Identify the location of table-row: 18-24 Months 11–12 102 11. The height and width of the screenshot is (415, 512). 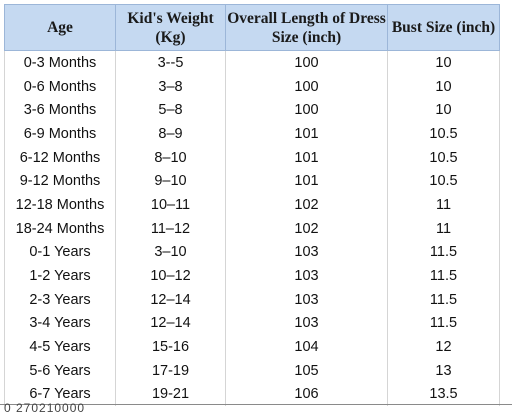
(252, 228).